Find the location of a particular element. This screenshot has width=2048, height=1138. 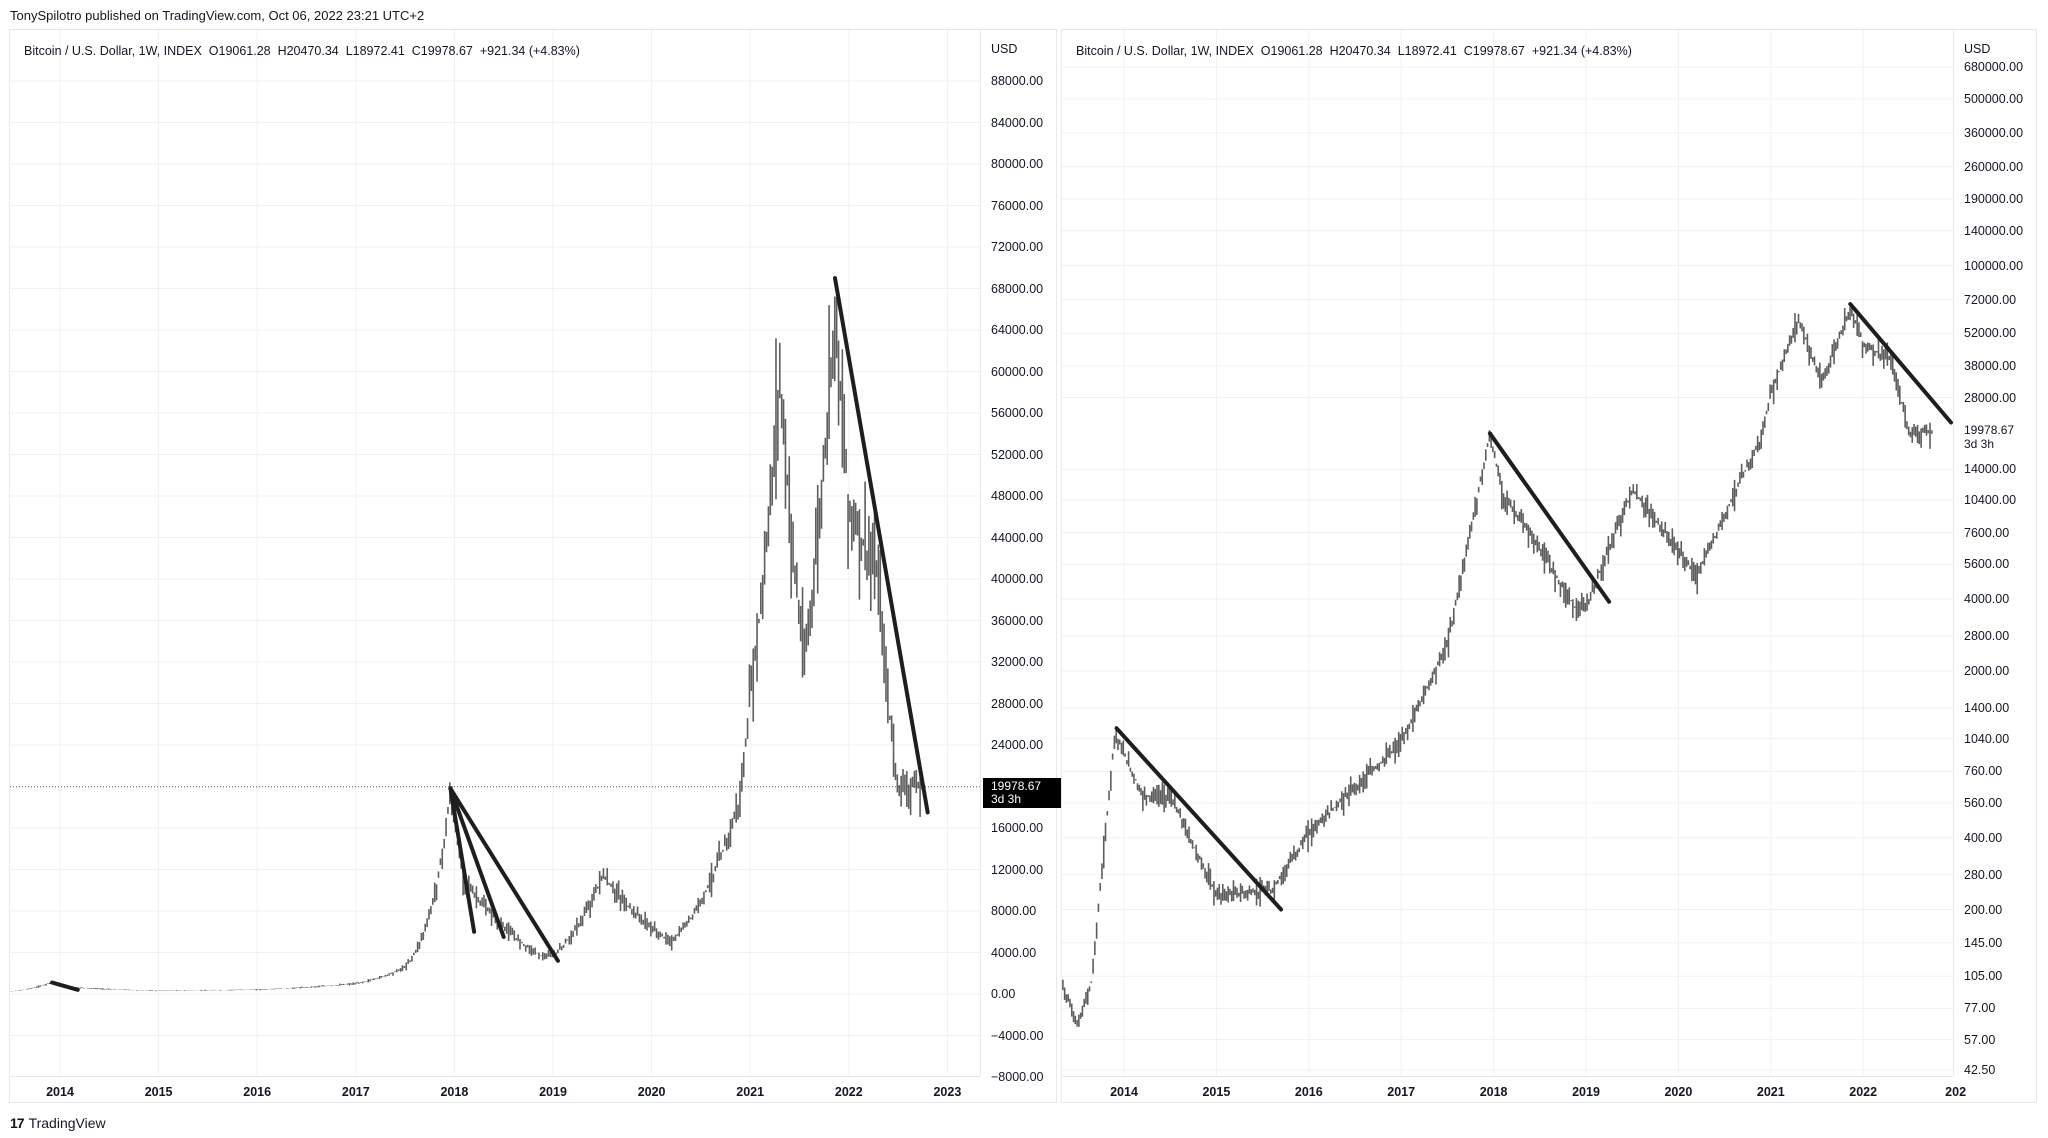

price-tick: 56000.00 is located at coordinates (1017, 413).